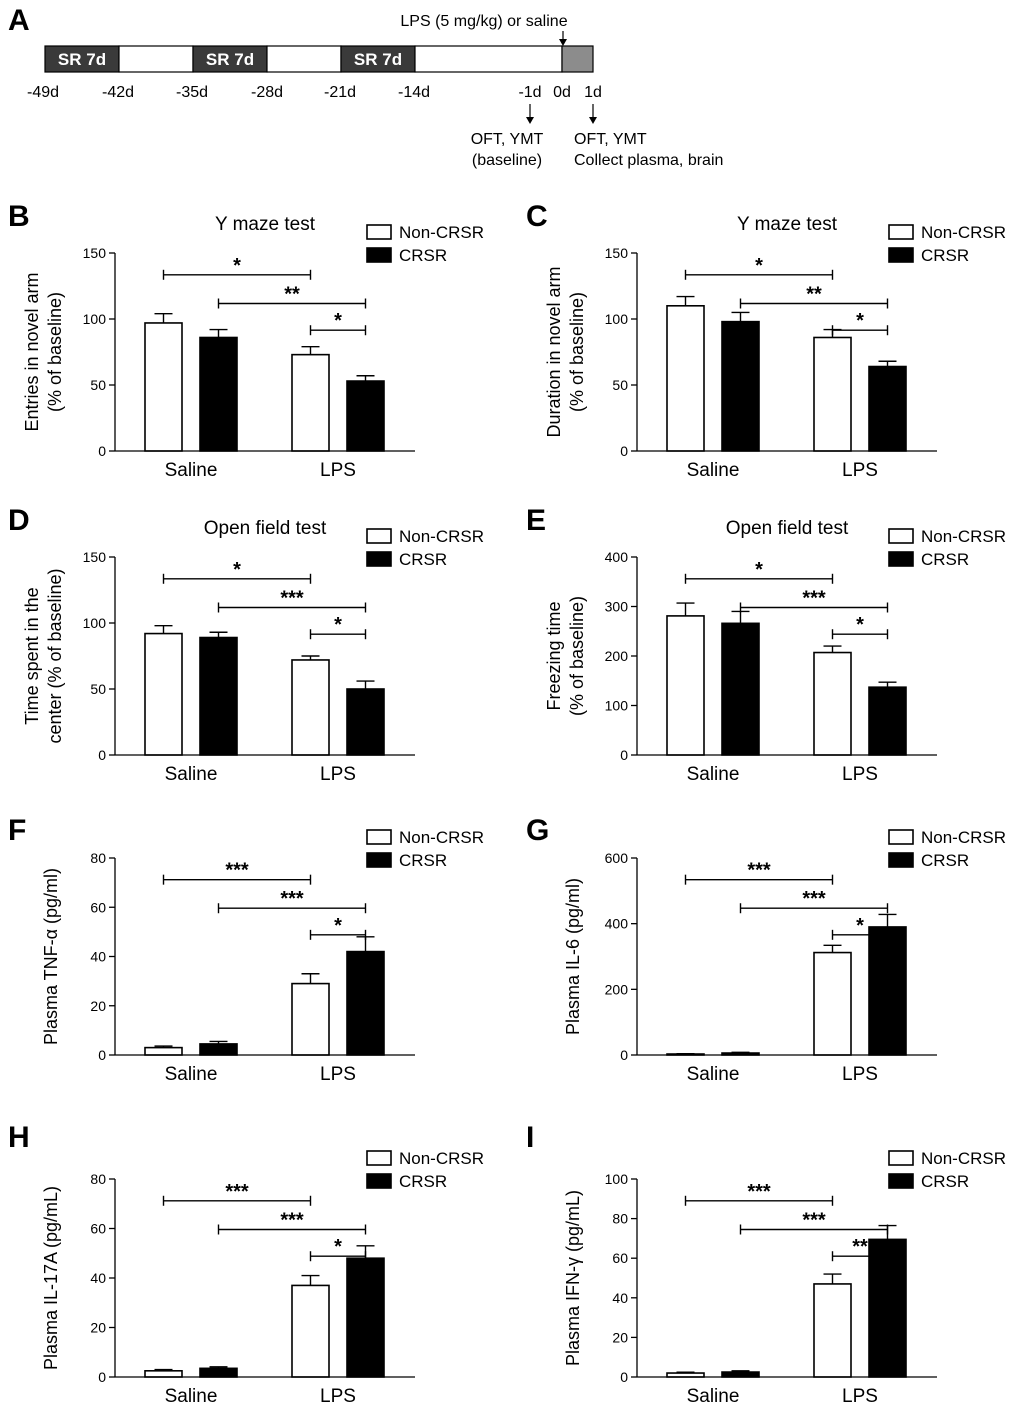  Describe the element at coordinates (787, 528) in the screenshot. I see `chart-title: Open field test` at that location.